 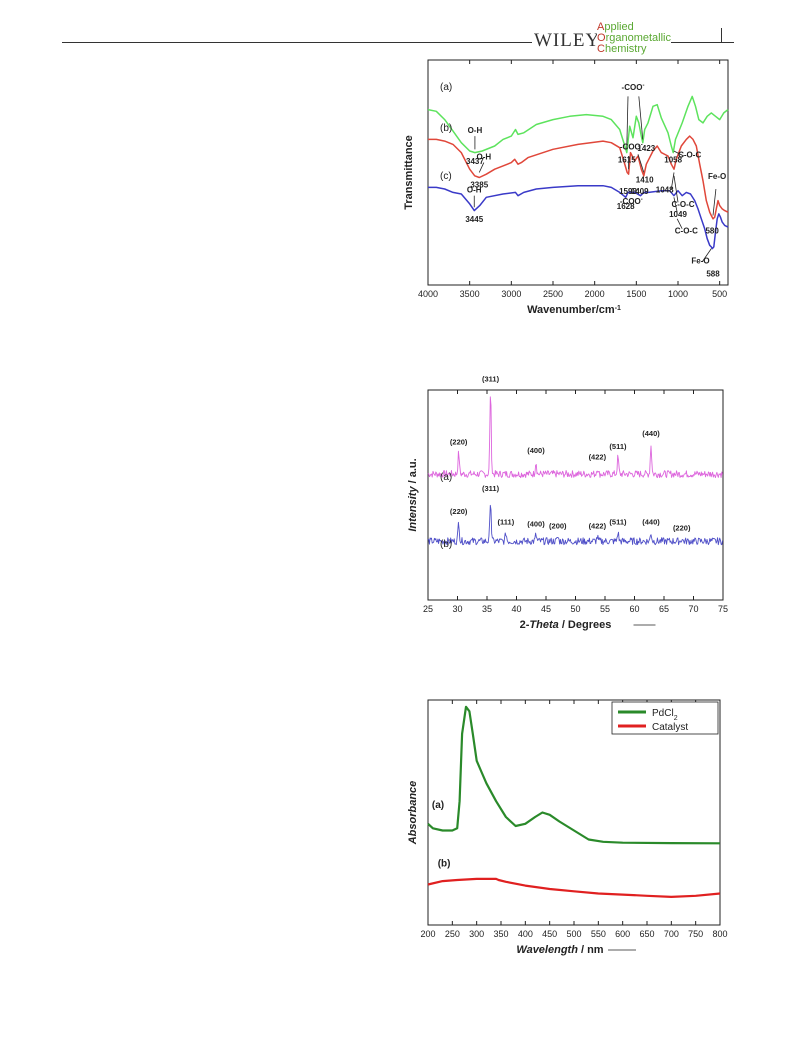 What do you see at coordinates (438, 805) in the screenshot?
I see `uvvis-curve-label: (a)` at bounding box center [438, 805].